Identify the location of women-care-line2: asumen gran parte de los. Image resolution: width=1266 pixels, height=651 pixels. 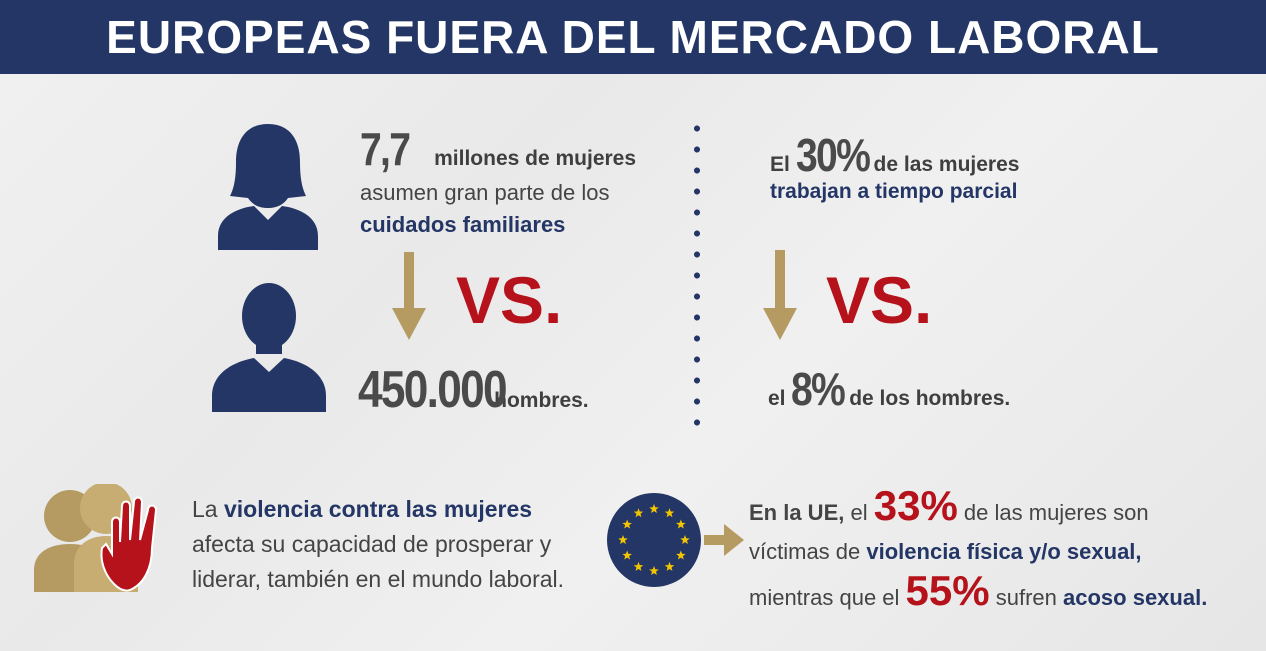
(485, 192).